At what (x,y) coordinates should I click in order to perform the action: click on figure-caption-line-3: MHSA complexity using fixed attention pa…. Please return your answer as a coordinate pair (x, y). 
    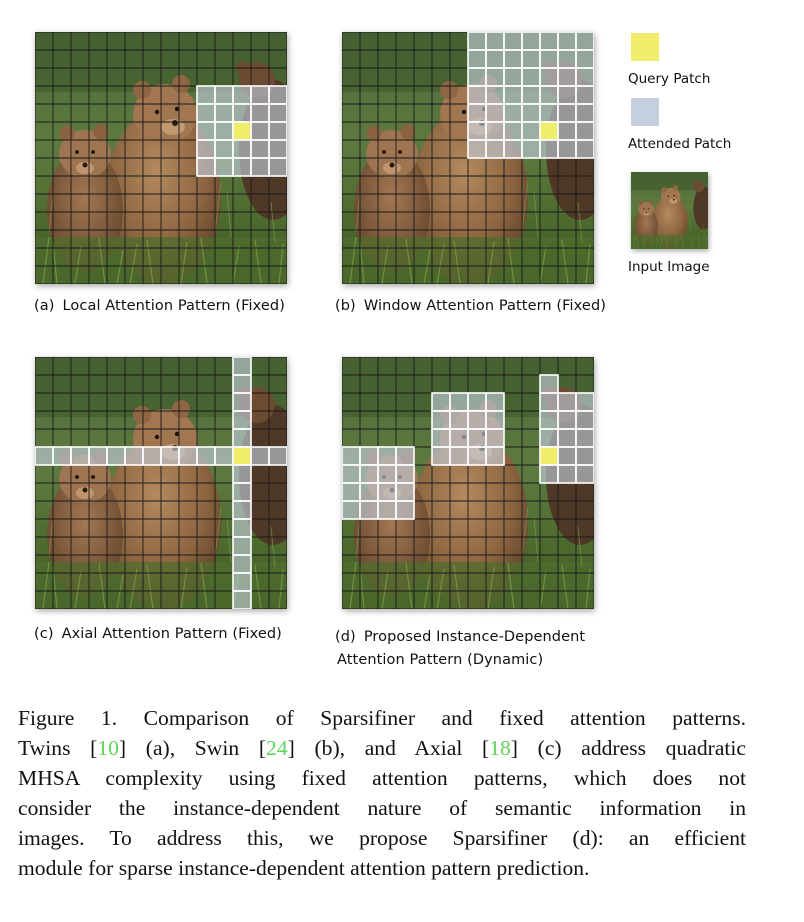
    Looking at the image, I should click on (382, 778).